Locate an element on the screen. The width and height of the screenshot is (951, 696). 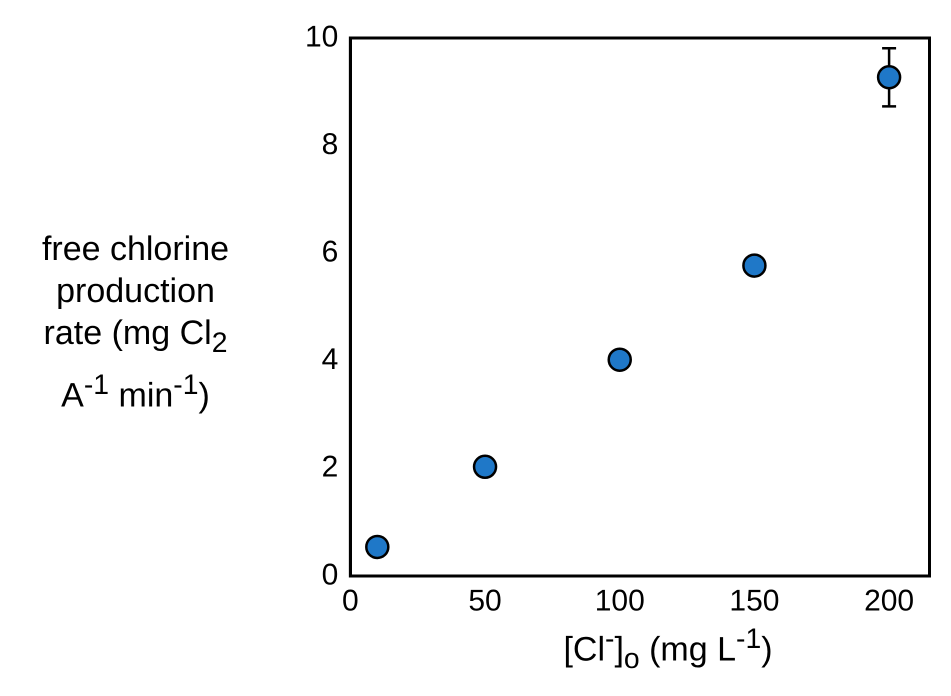
y-tick-label: 6 is located at coordinates (330, 251).